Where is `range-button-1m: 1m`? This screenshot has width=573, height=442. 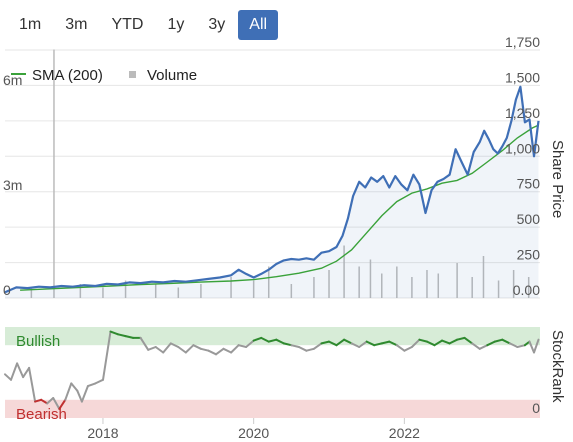 range-button-1m: 1m is located at coordinates (30, 24).